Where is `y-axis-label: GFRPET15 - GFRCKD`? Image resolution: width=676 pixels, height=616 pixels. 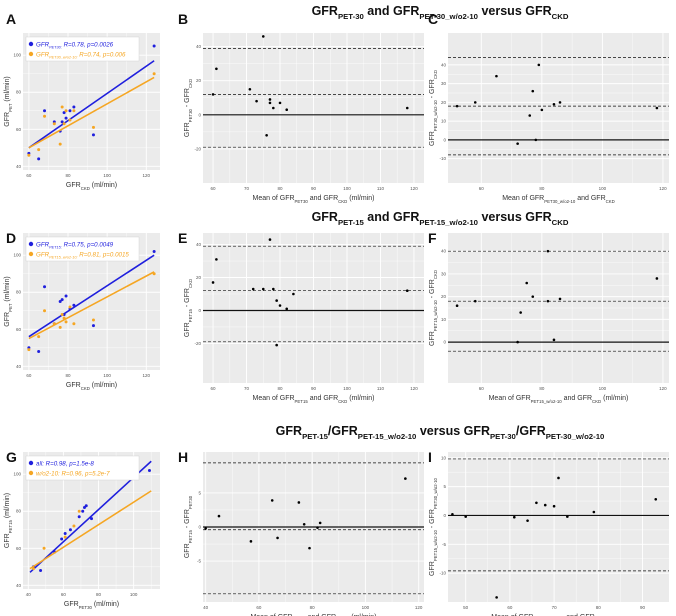 y-axis-label: GFRPET15 - GFRCKD is located at coordinates (188, 308).